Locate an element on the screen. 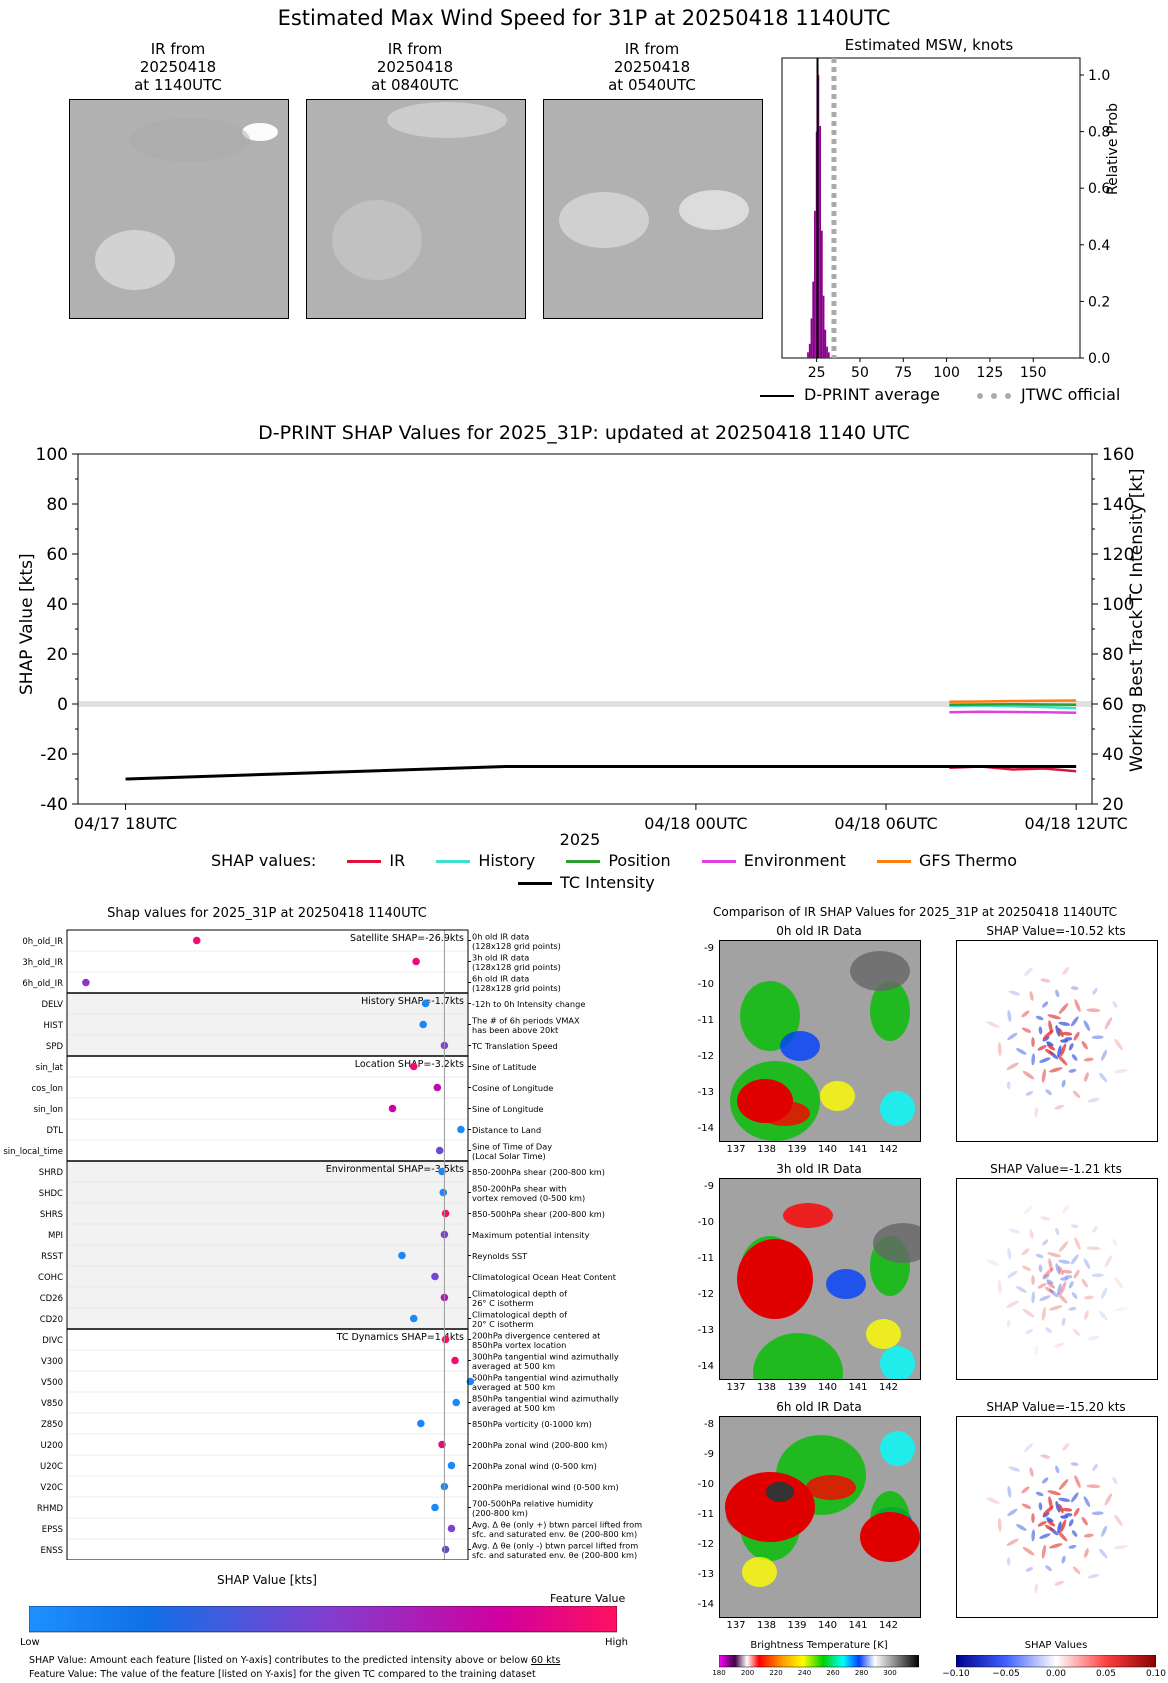 This screenshot has width=1168, height=1683. feature-desc: 6h old IR data is located at coordinates (500, 979).